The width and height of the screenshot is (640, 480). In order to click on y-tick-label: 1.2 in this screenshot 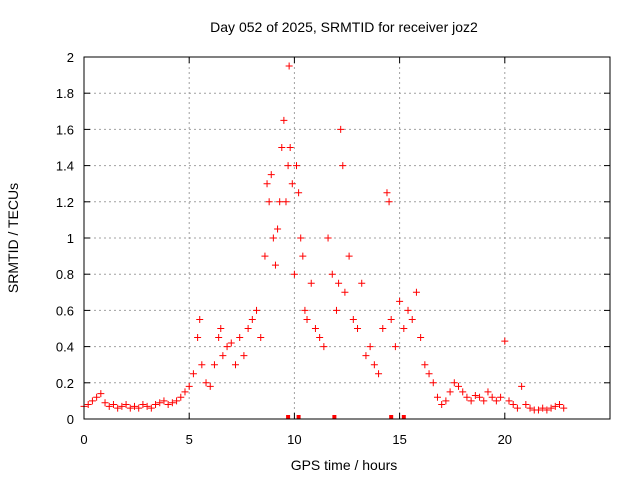, I will do `click(65, 202)`.